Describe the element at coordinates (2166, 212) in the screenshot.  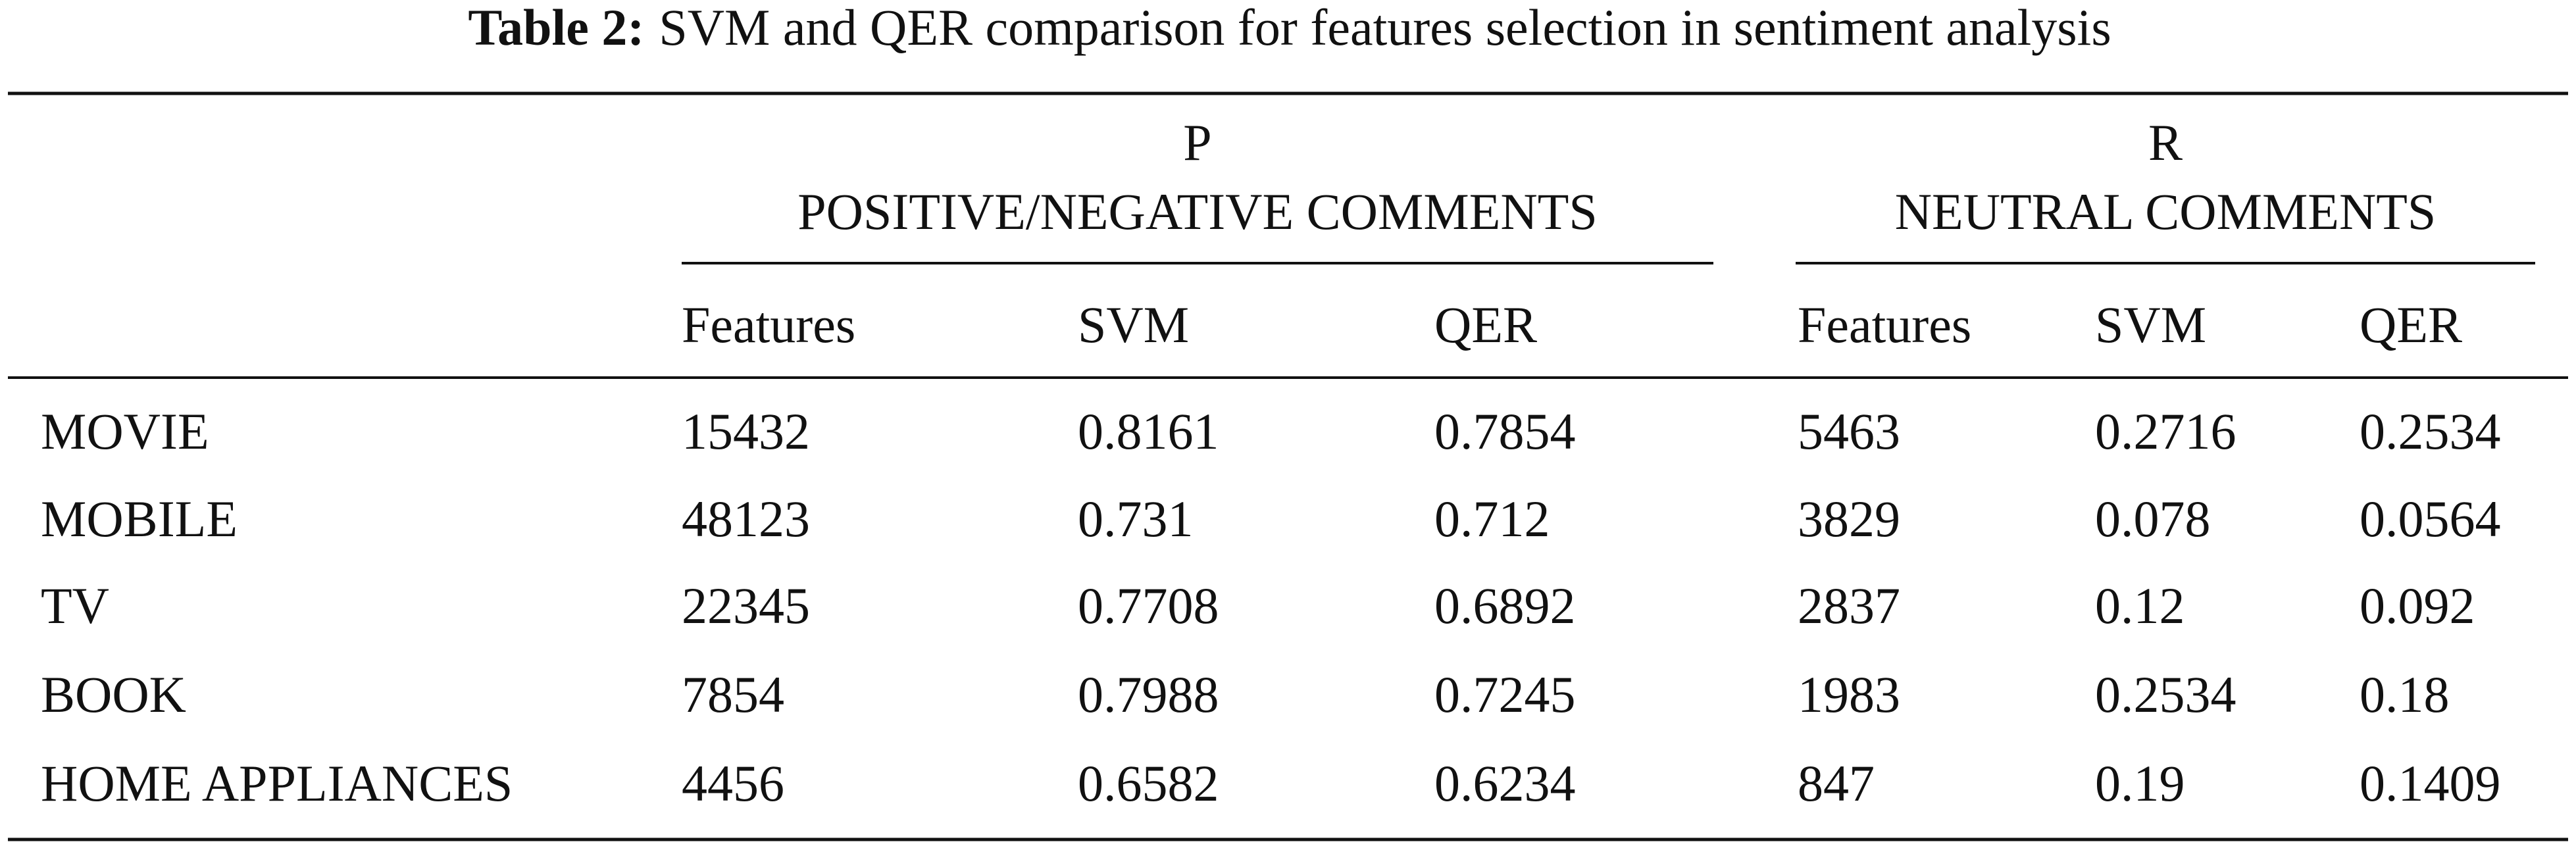
I see `group-title: NEUTRAL COMMENTS` at that location.